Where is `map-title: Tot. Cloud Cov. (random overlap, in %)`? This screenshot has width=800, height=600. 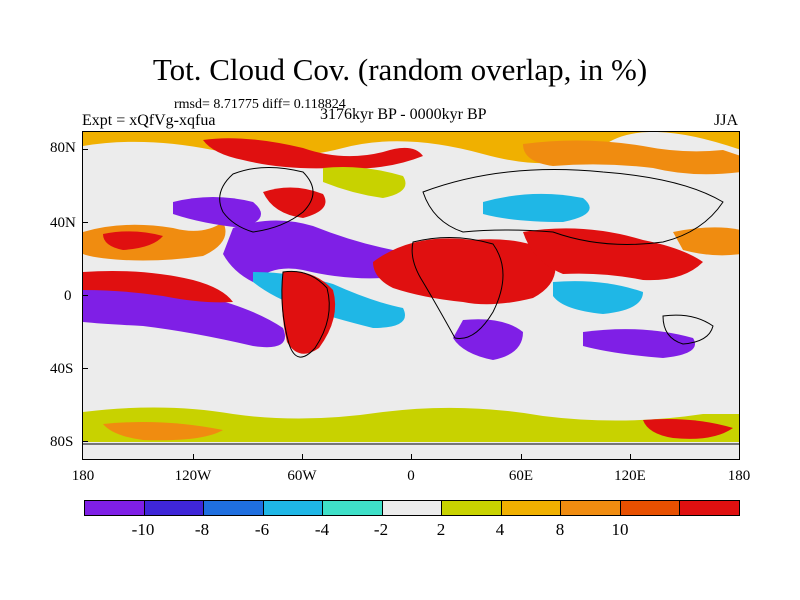
map-title: Tot. Cloud Cov. (random overlap, in %) is located at coordinates (400, 69).